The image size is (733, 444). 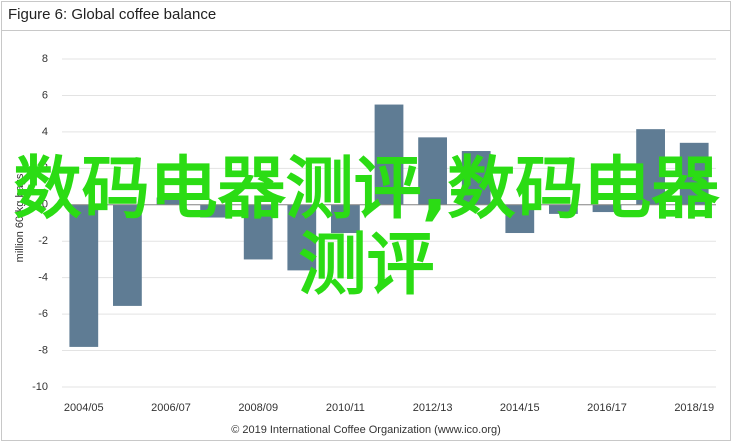 What do you see at coordinates (607, 408) in the screenshot?
I see `x-tick-label: 2016/17` at bounding box center [607, 408].